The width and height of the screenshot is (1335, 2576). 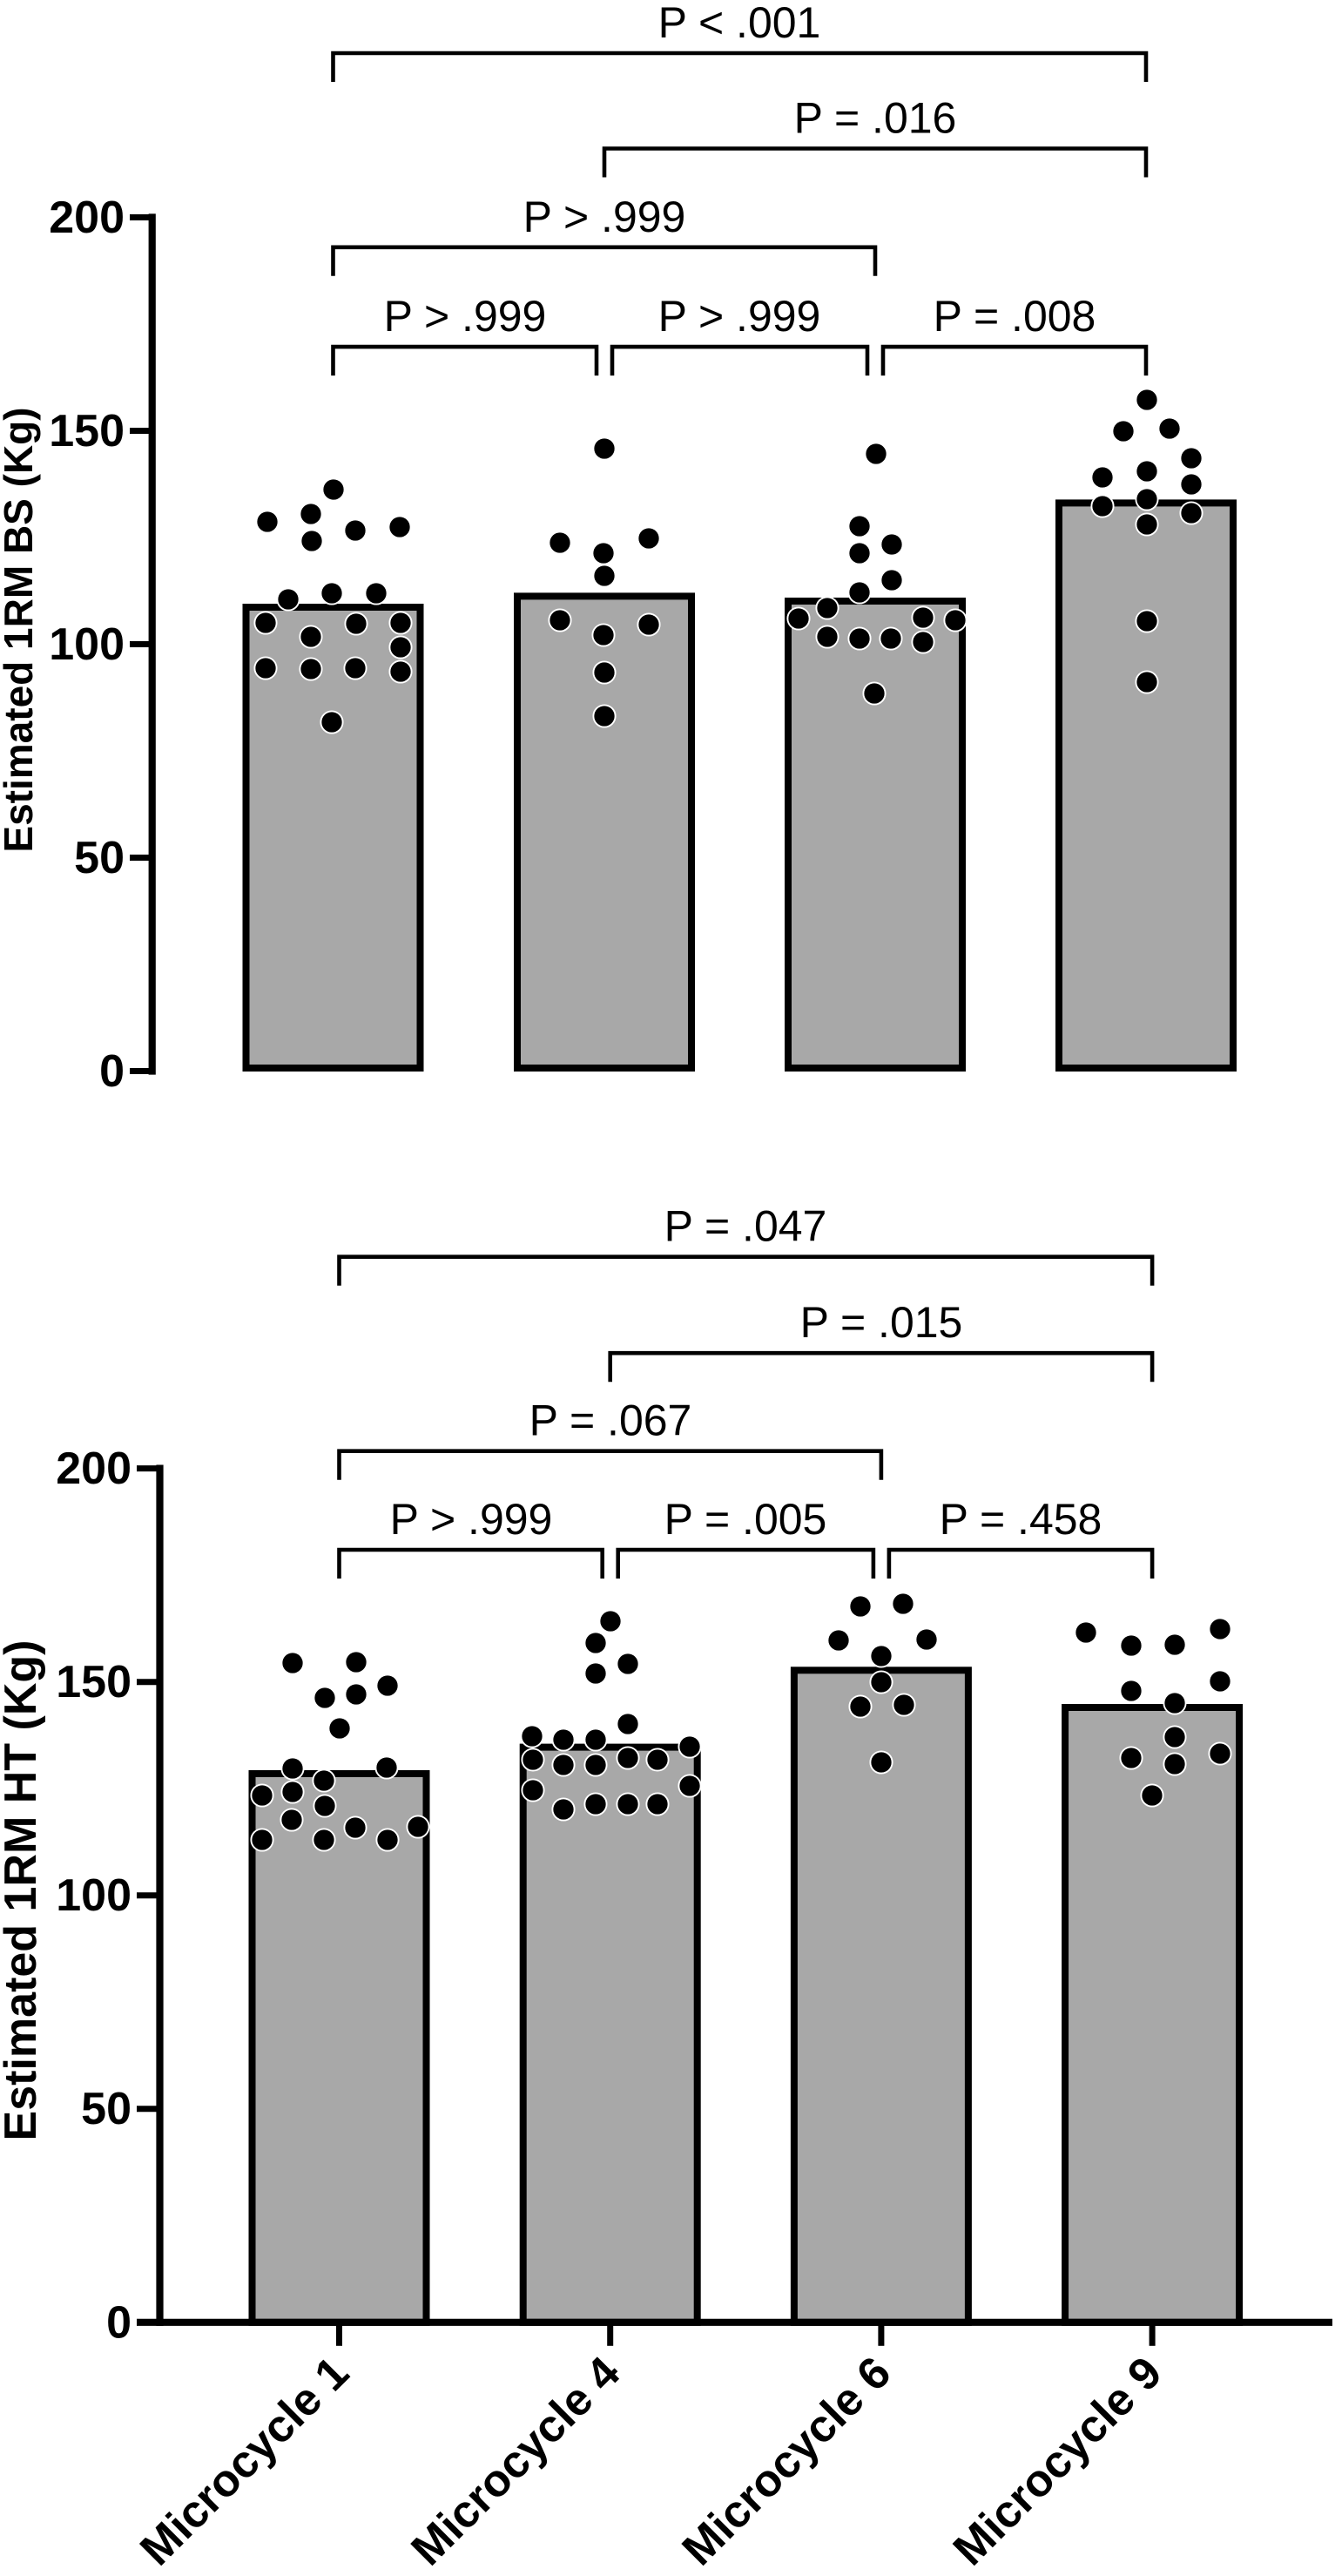 I want to click on svg-text: Estimated 1RM HT (Kg), so click(x=23, y=1891).